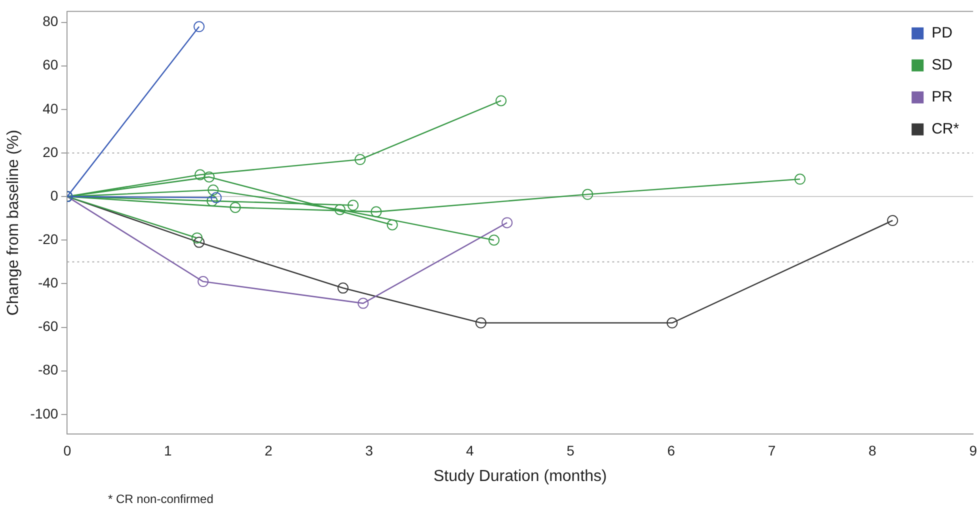  What do you see at coordinates (13, 223) in the screenshot?
I see `y-axis-title: Change from baseline (%)` at bounding box center [13, 223].